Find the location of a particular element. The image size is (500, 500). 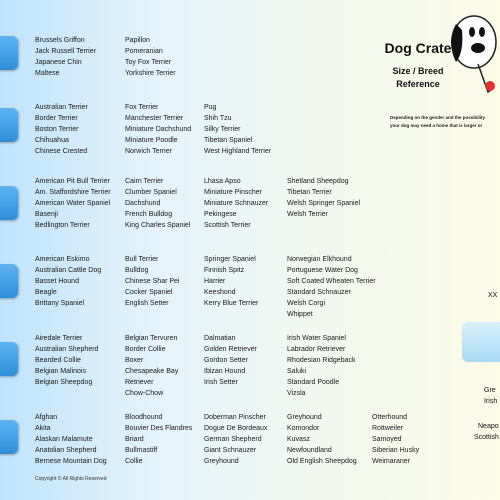

breed-name: American Pit Bull Terrier is located at coordinates (72, 181).